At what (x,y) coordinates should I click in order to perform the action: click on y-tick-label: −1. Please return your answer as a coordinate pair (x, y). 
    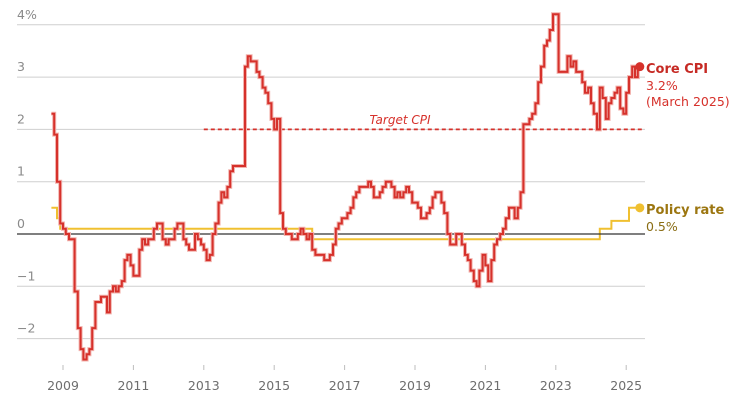
    Looking at the image, I should click on (26, 275).